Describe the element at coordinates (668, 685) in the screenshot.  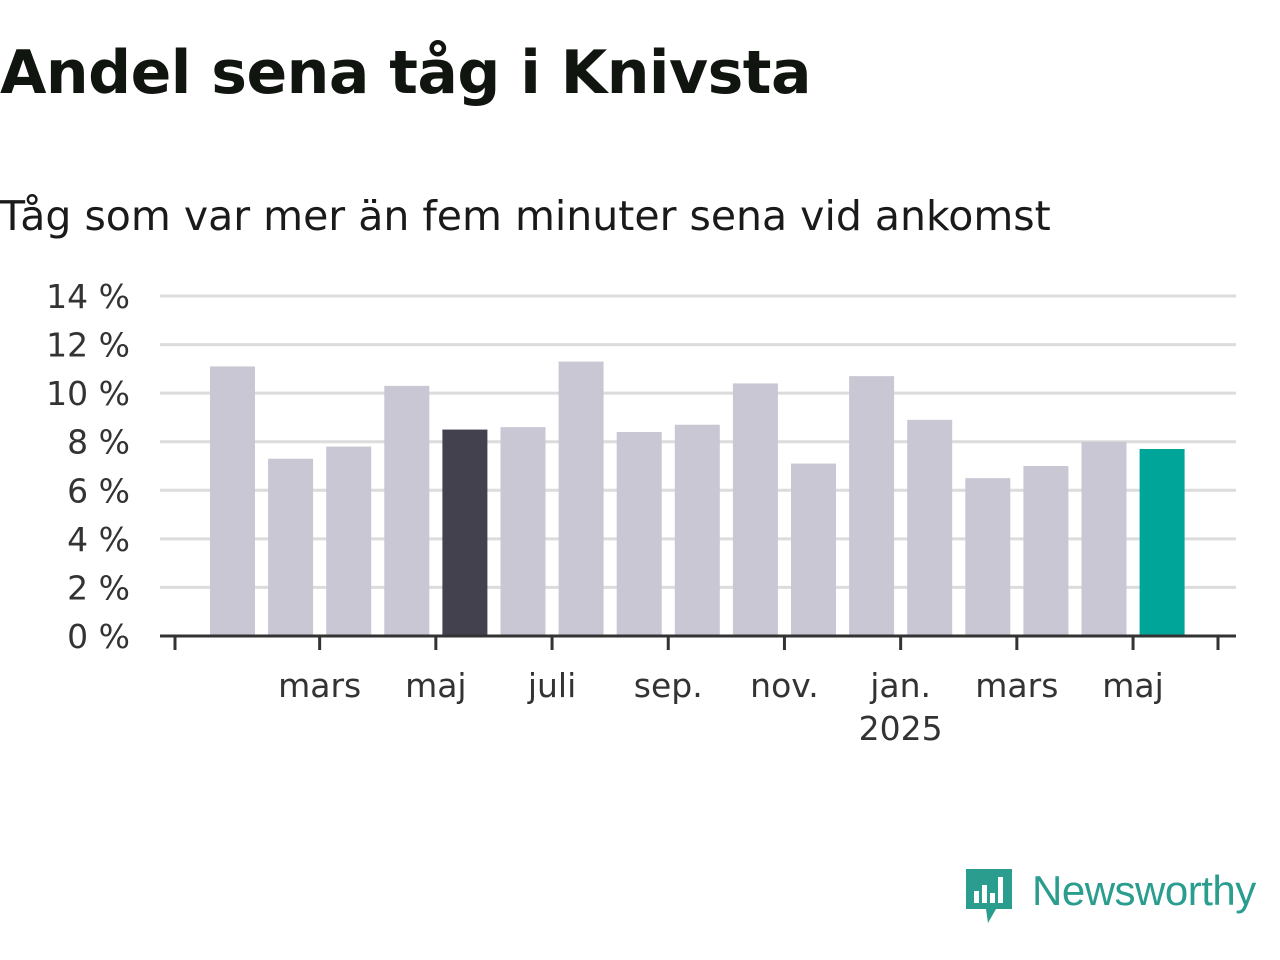
I see `x-tick-label: sep.` at that location.